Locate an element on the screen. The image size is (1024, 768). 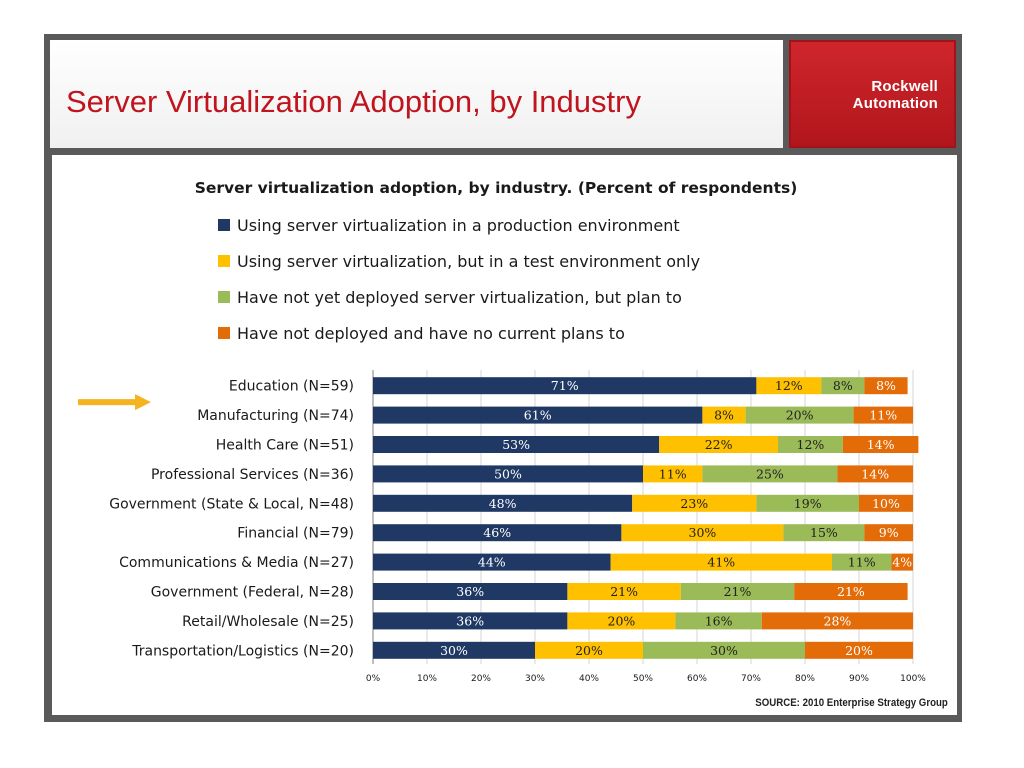
data-label: 28% is located at coordinates (838, 620).